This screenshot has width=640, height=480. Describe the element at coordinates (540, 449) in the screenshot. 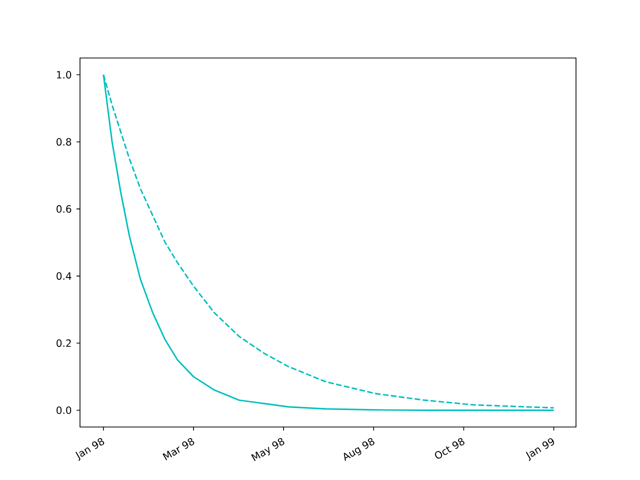

I see `x-tick-label: Jan 99` at that location.